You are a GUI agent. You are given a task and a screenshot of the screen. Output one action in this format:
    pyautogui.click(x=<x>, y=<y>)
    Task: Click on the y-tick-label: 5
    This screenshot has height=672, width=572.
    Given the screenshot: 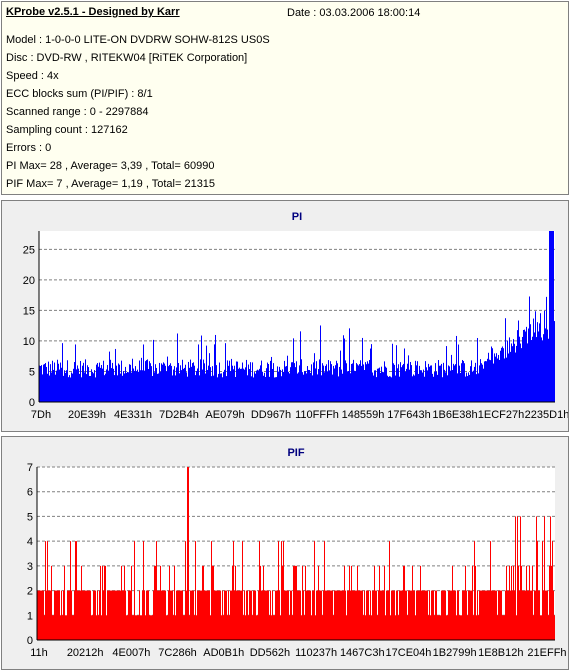 What is the action you would take?
    pyautogui.click(x=30, y=517)
    